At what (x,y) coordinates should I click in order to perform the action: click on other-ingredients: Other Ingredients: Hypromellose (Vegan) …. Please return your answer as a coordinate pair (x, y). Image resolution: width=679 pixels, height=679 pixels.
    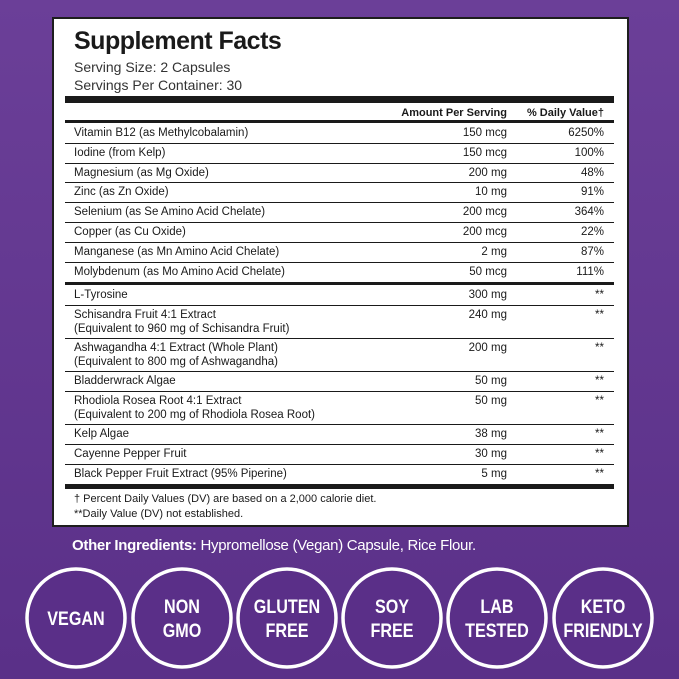
    Looking at the image, I should click on (274, 545).